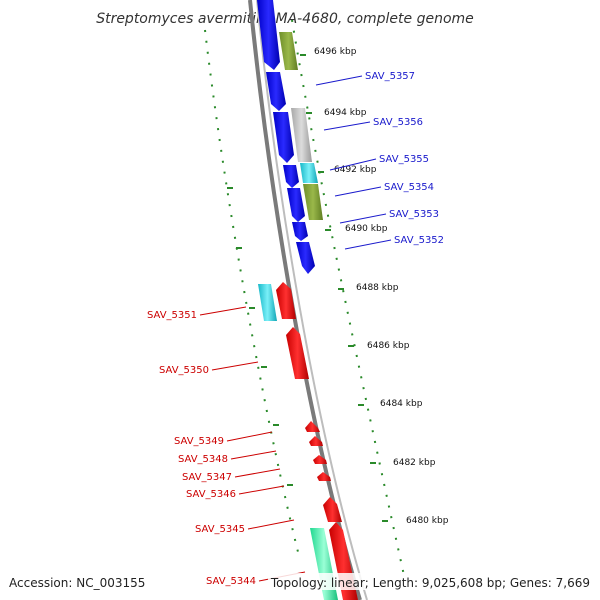 The width and height of the screenshot is (600, 600). Describe the element at coordinates (211, 494) in the screenshot. I see `gene-label-SAV_5346: SAV_5346` at that location.